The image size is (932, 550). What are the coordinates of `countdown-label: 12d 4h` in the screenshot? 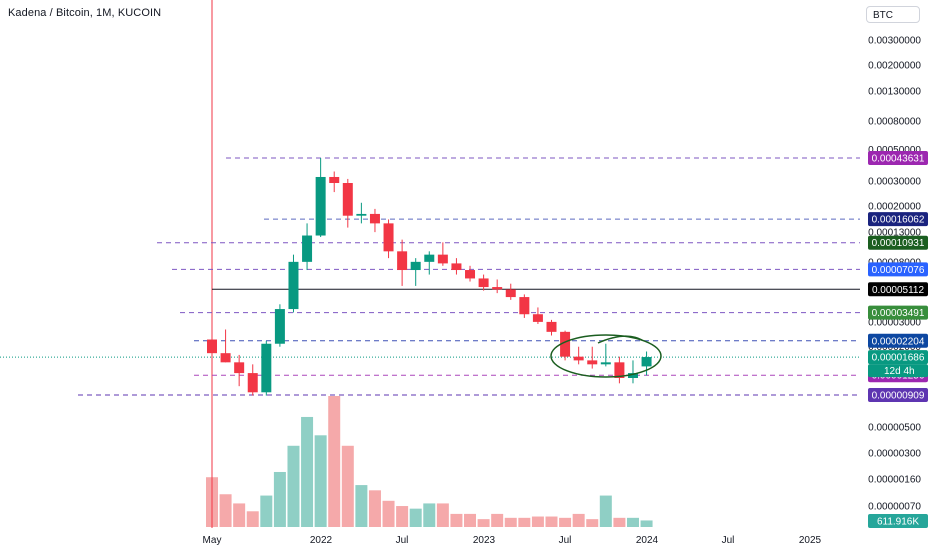 It's located at (899, 371).